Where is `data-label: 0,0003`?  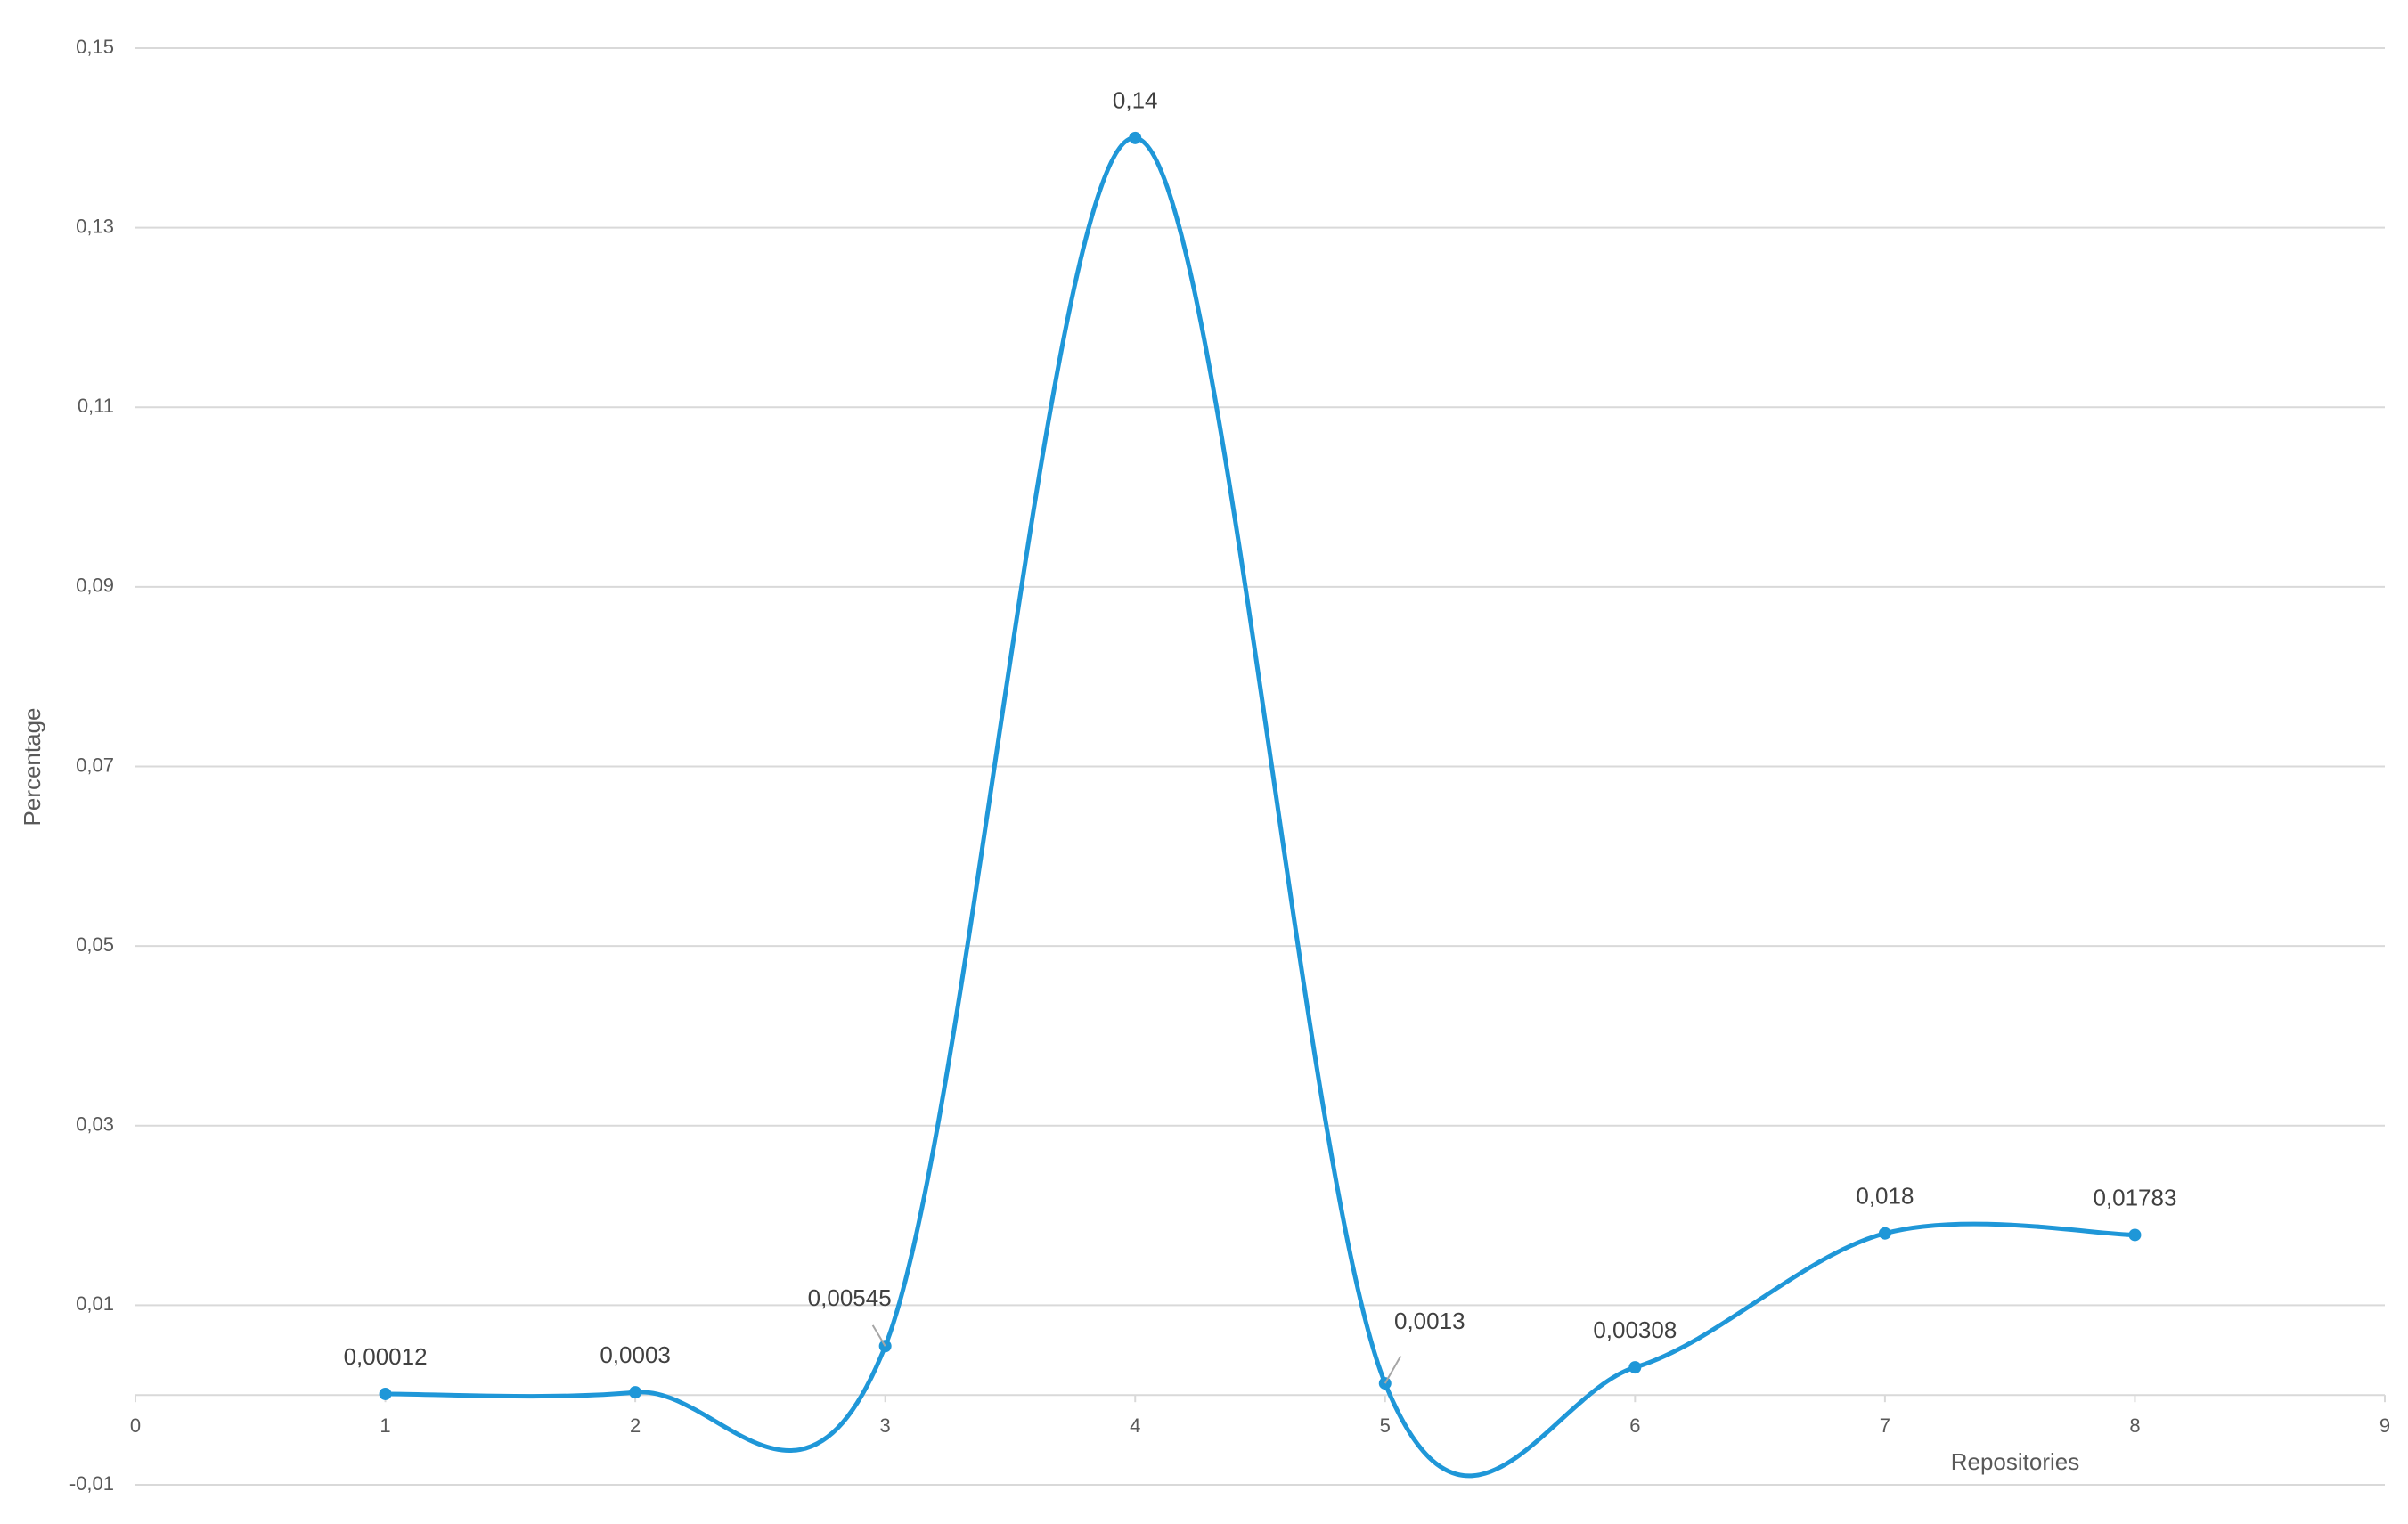
data-label: 0,0003 is located at coordinates (635, 1354).